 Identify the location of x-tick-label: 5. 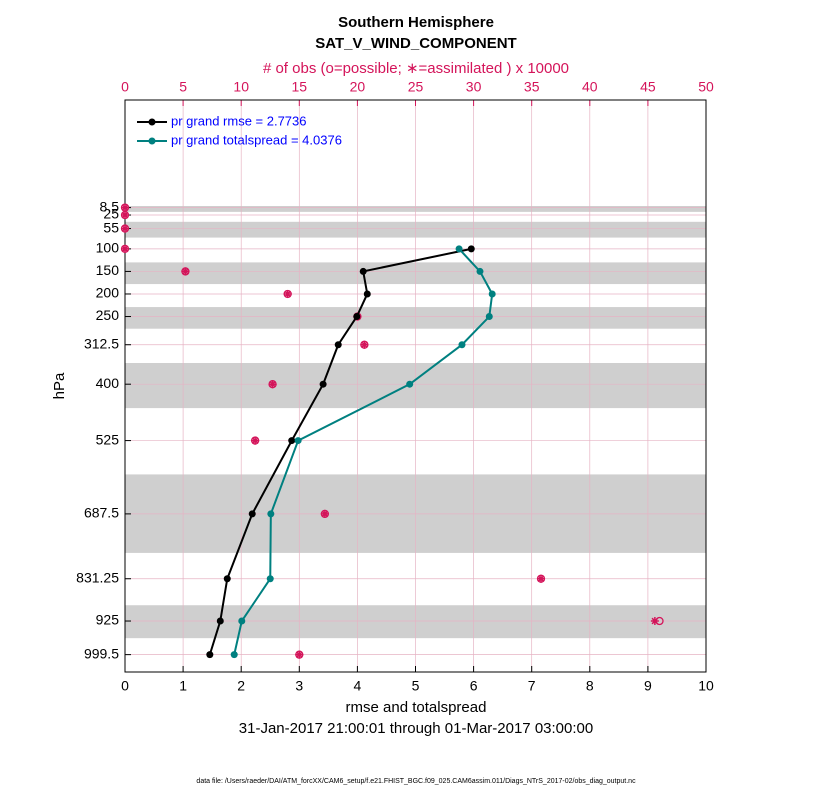
(416, 686).